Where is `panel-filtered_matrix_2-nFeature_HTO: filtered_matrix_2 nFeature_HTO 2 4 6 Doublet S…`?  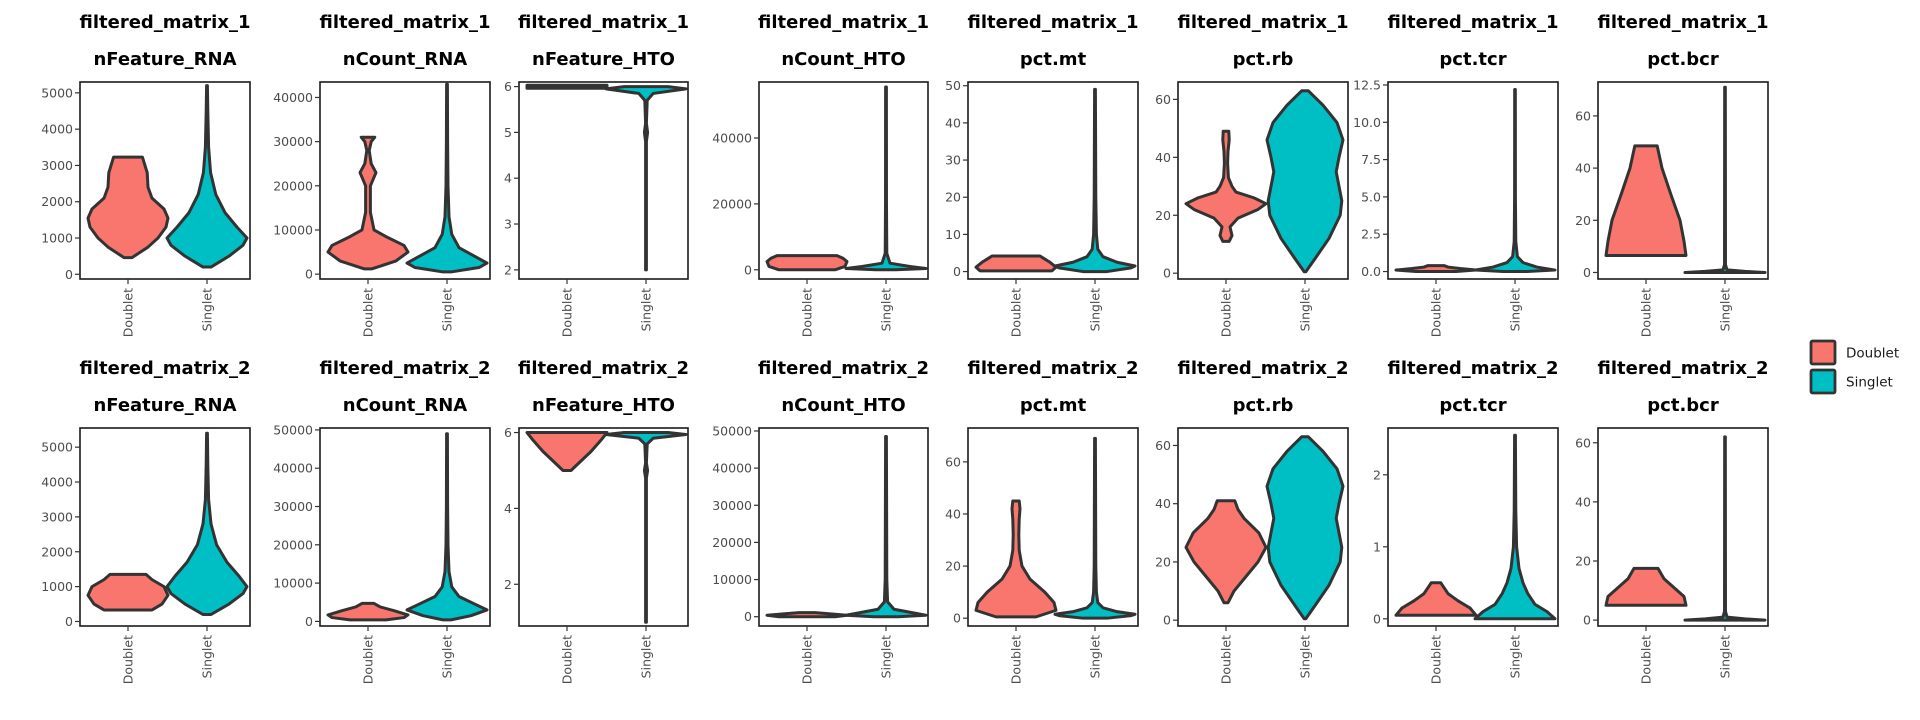 panel-filtered_matrix_2-nFeature_HTO: filtered_matrix_2 nFeature_HTO 2 4 6 Doublet S… is located at coordinates (596, 521).